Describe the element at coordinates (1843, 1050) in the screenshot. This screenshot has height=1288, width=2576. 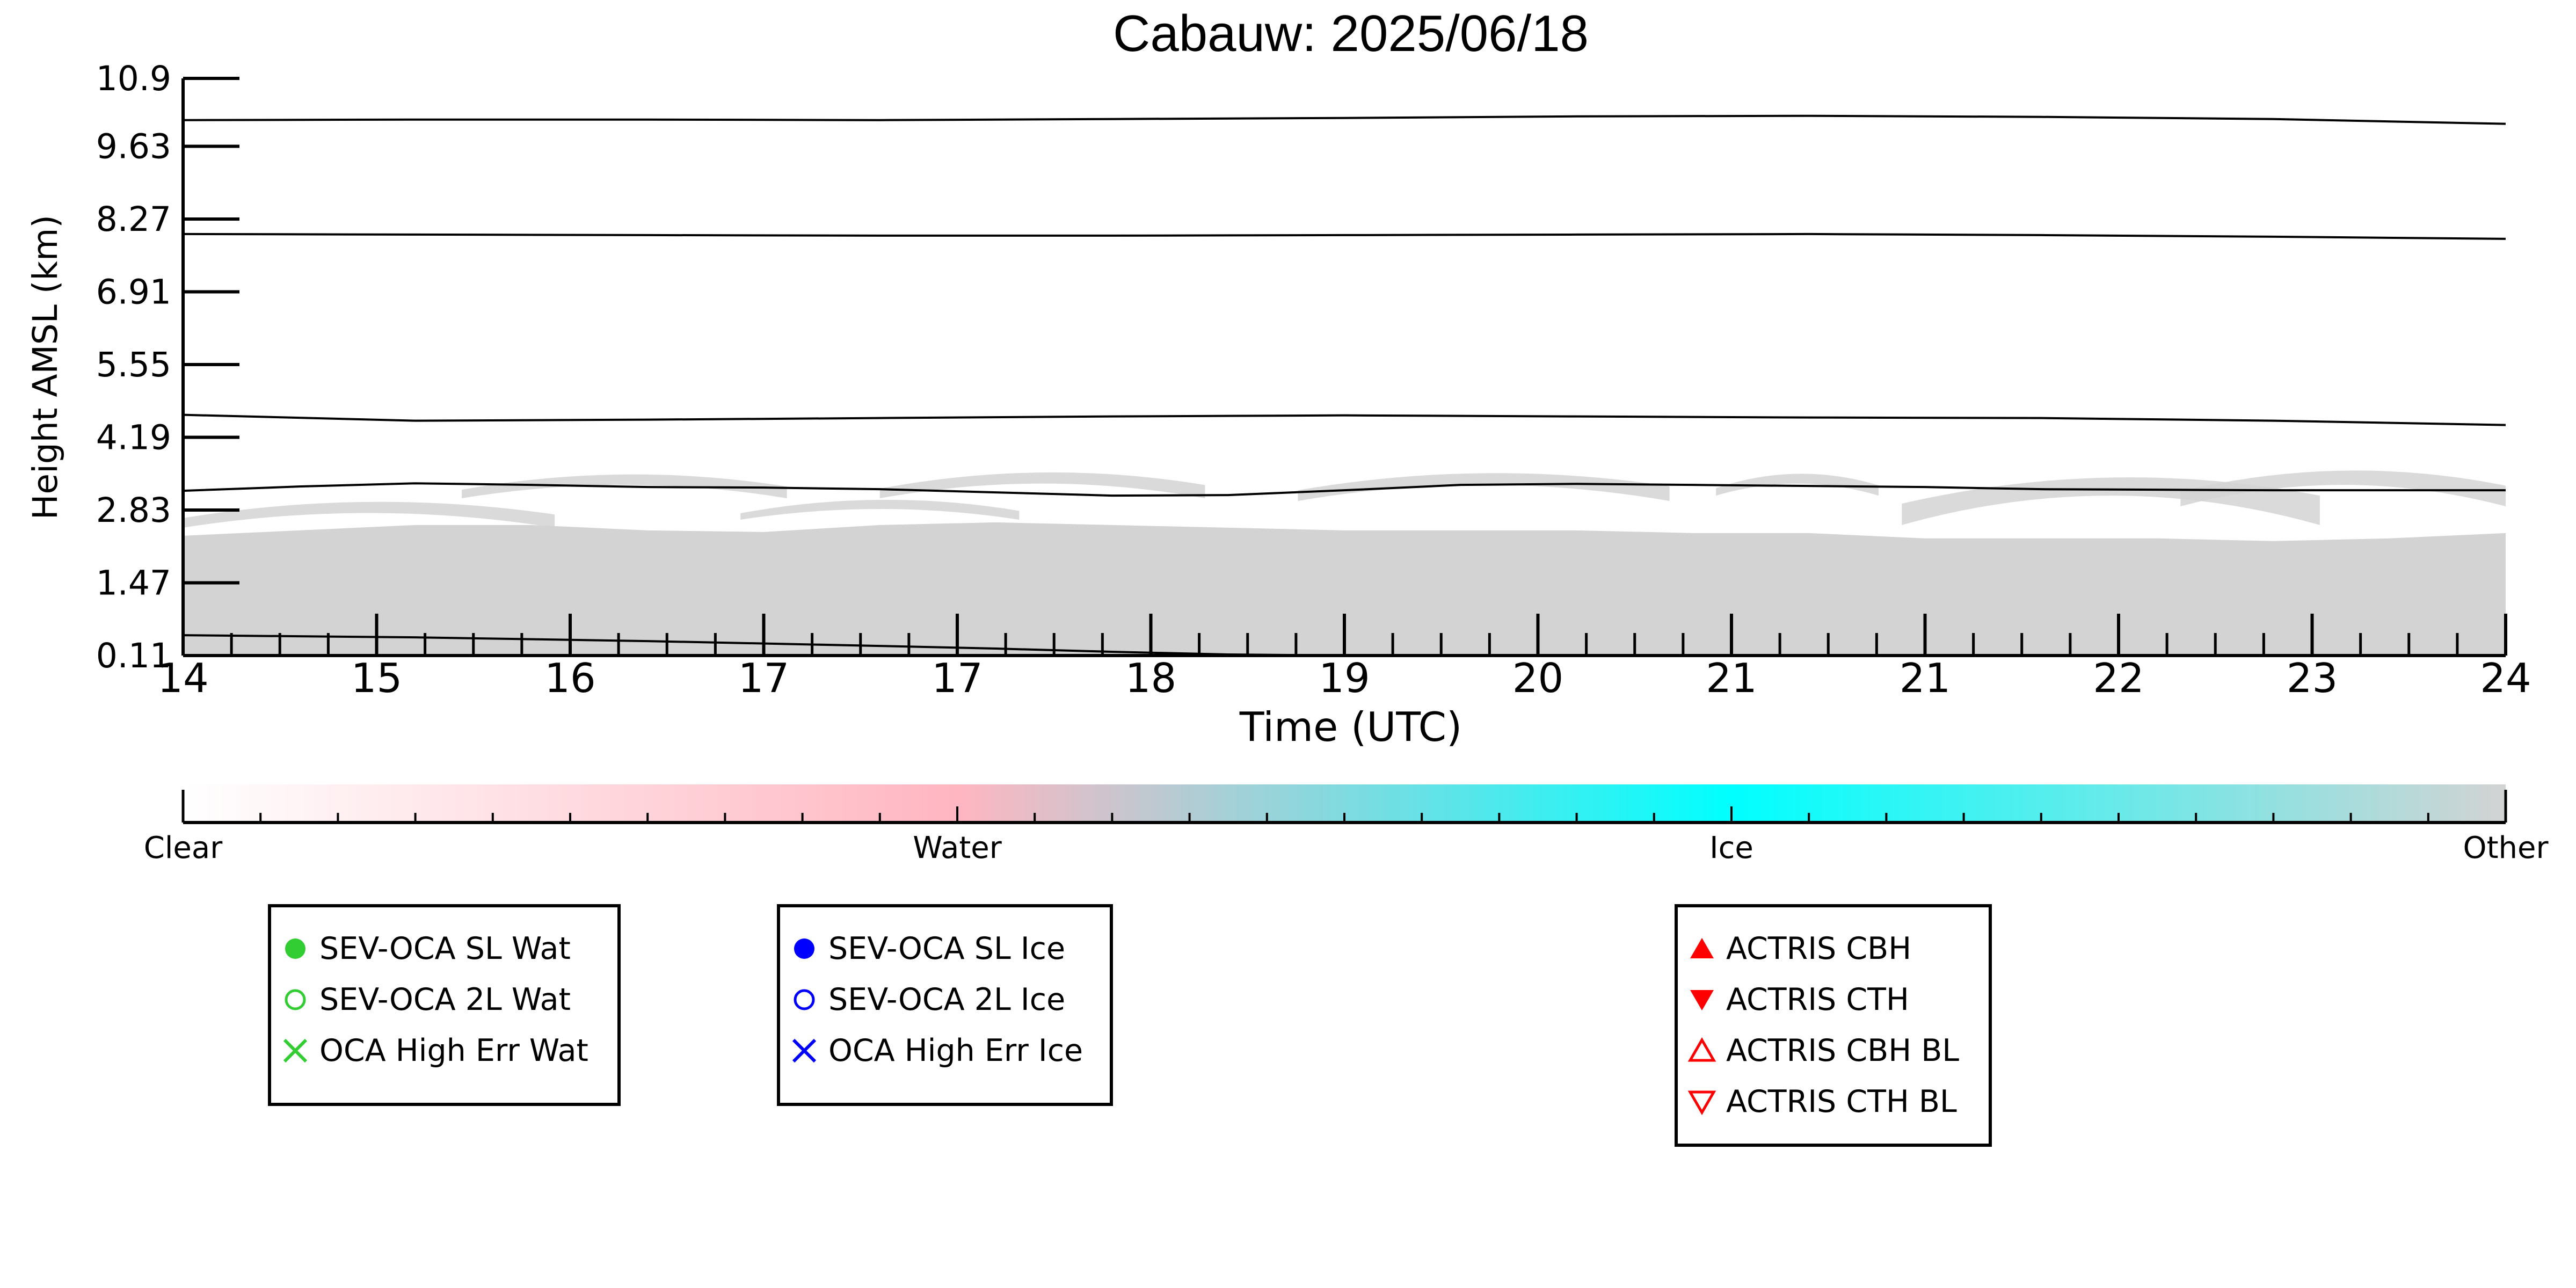
I see `legend-label: ACTRIS CBH BL` at that location.